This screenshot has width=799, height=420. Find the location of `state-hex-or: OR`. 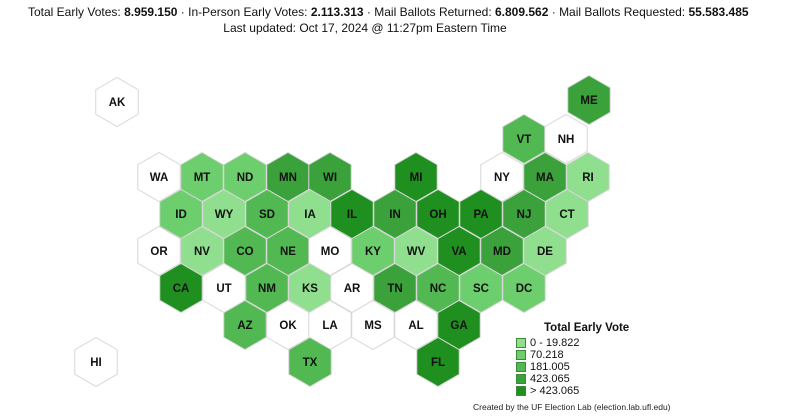

state-hex-or: OR is located at coordinates (159, 251).